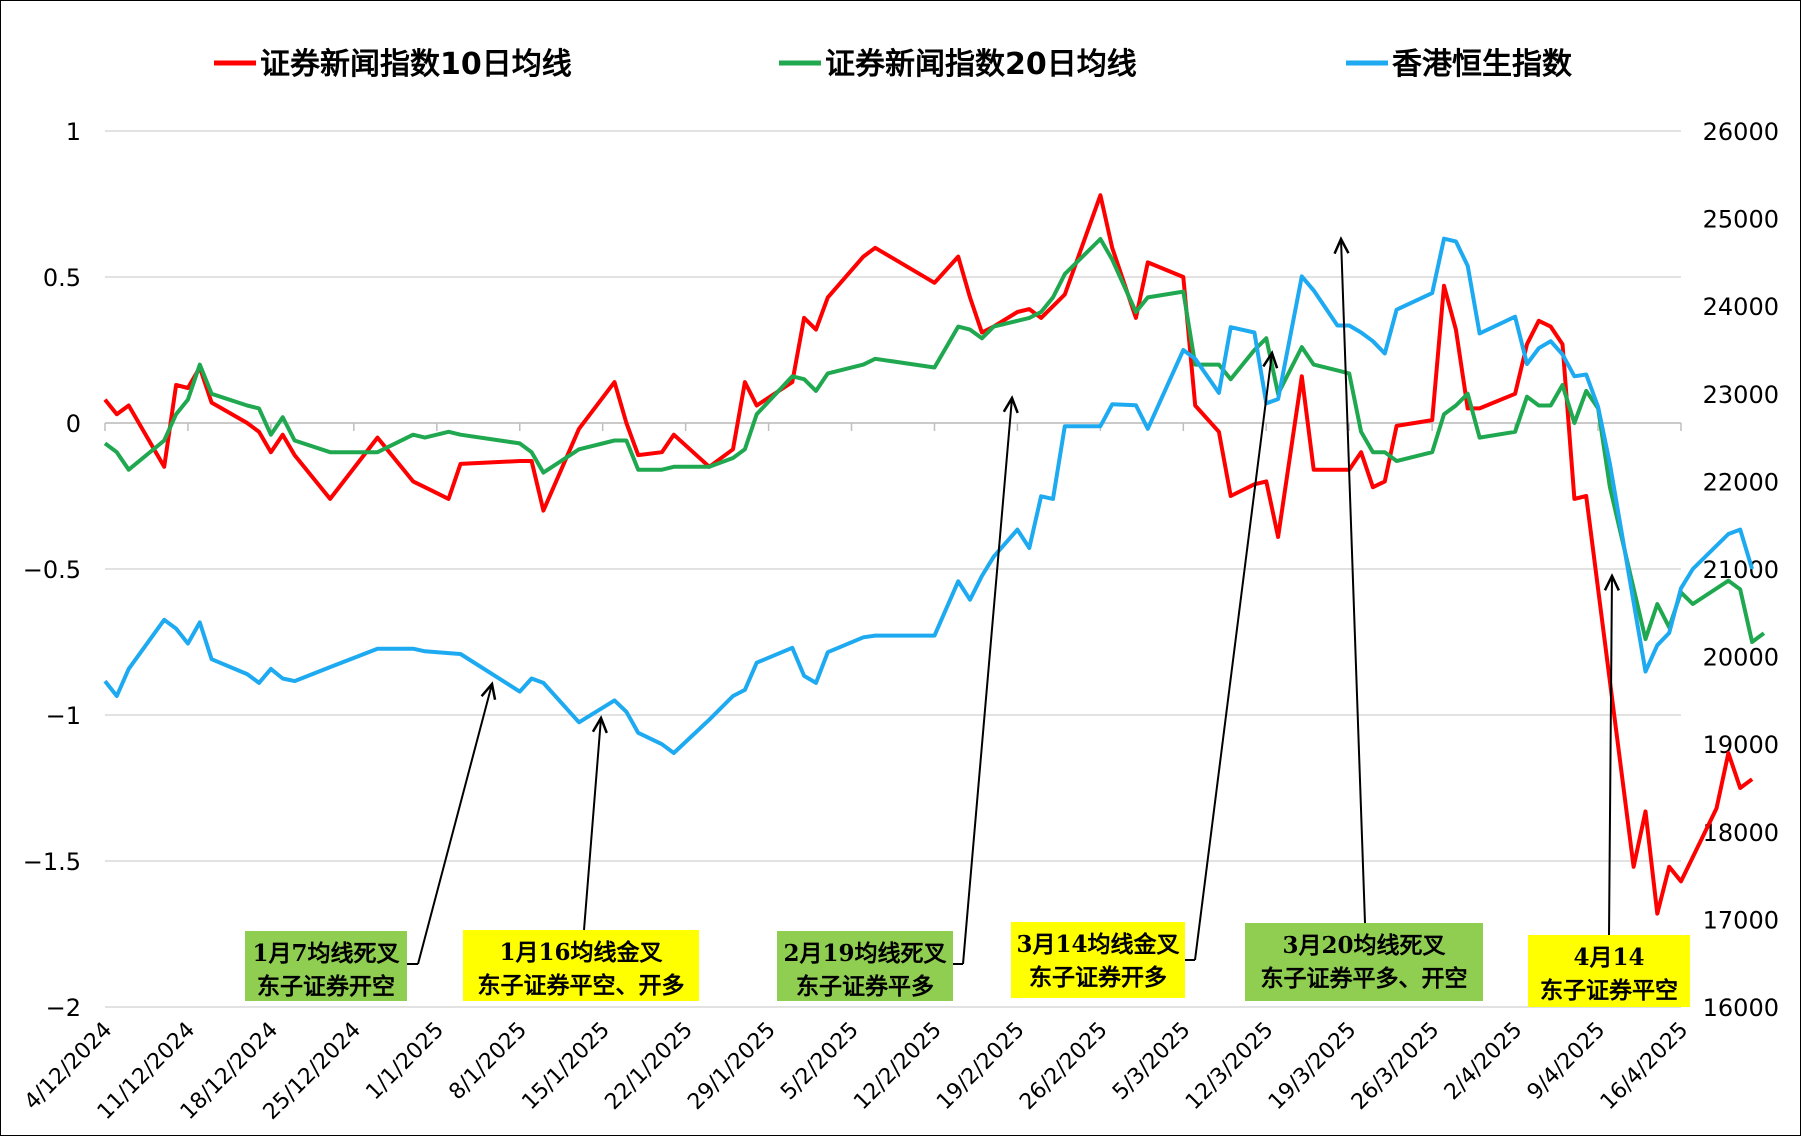 Image resolution: width=1801 pixels, height=1140 pixels. What do you see at coordinates (1644, 1066) in the screenshot?
I see `x-tick-label: 16/4/2025` at bounding box center [1644, 1066].